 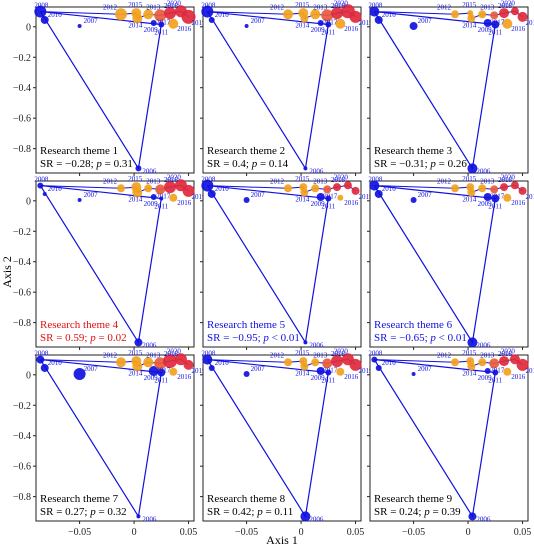 I want to click on panel-theme-title: Research theme 2, so click(x=246, y=151).